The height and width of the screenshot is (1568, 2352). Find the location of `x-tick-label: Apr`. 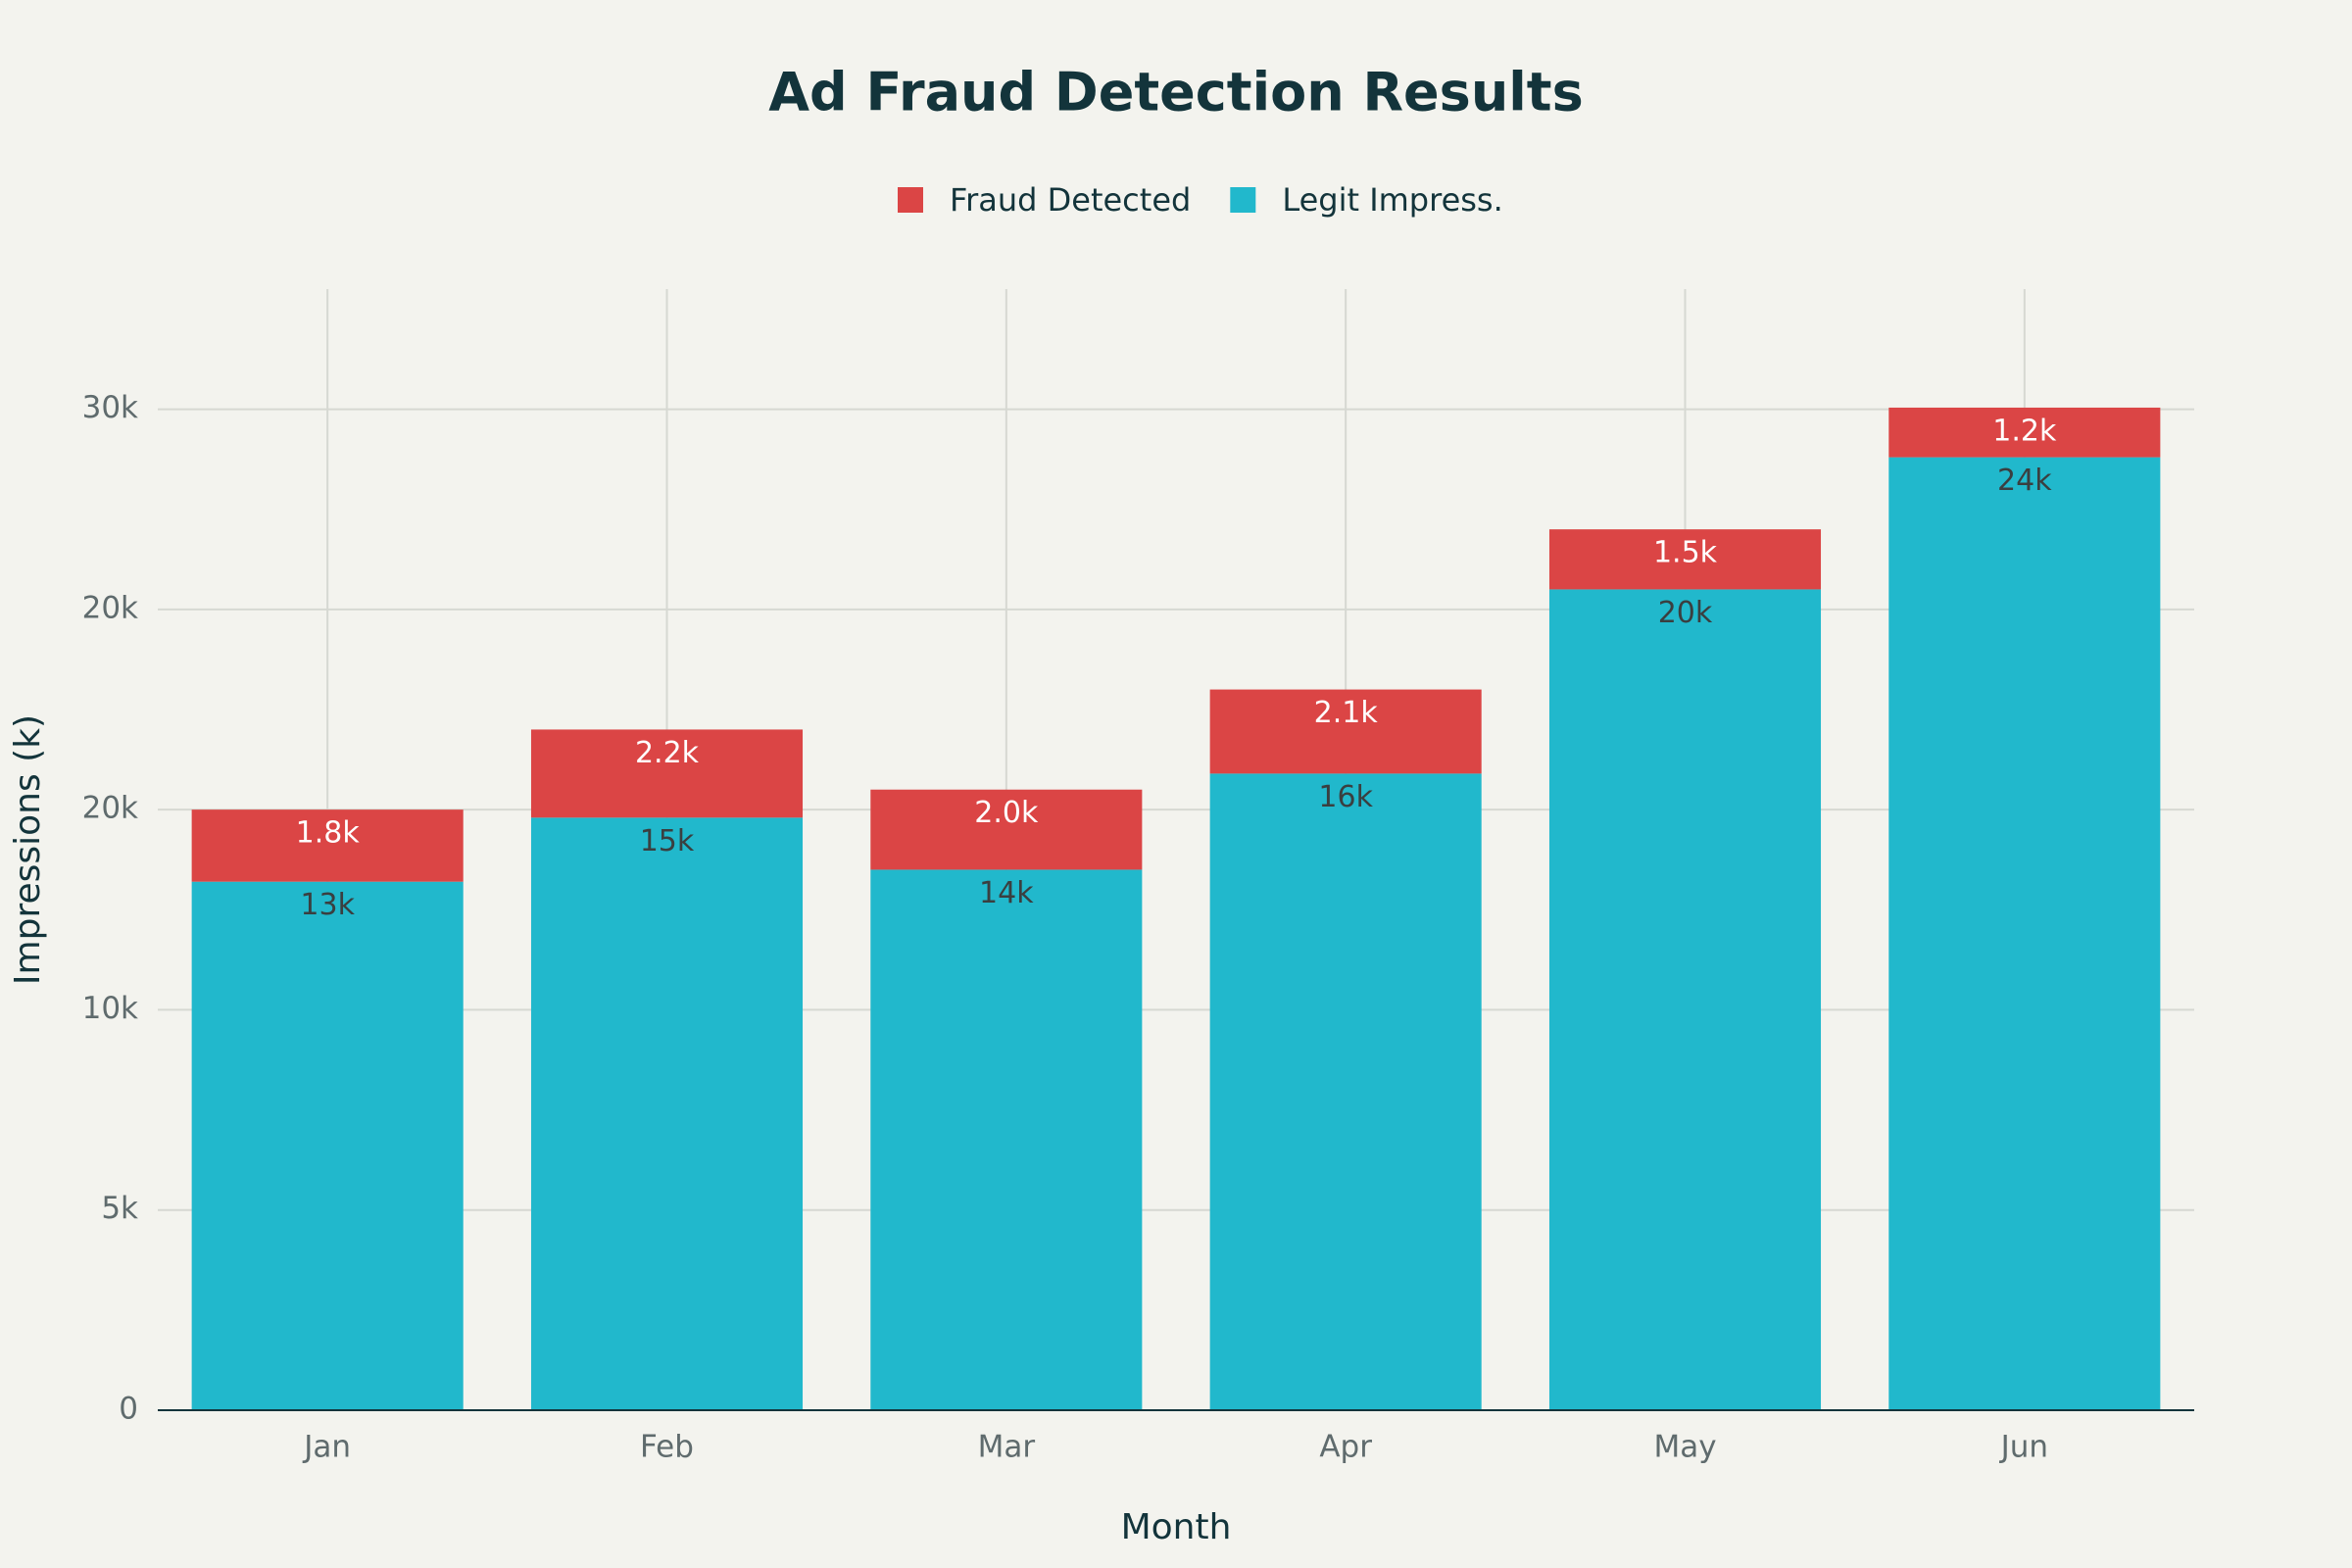

x-tick-label: Apr is located at coordinates (1345, 1447).